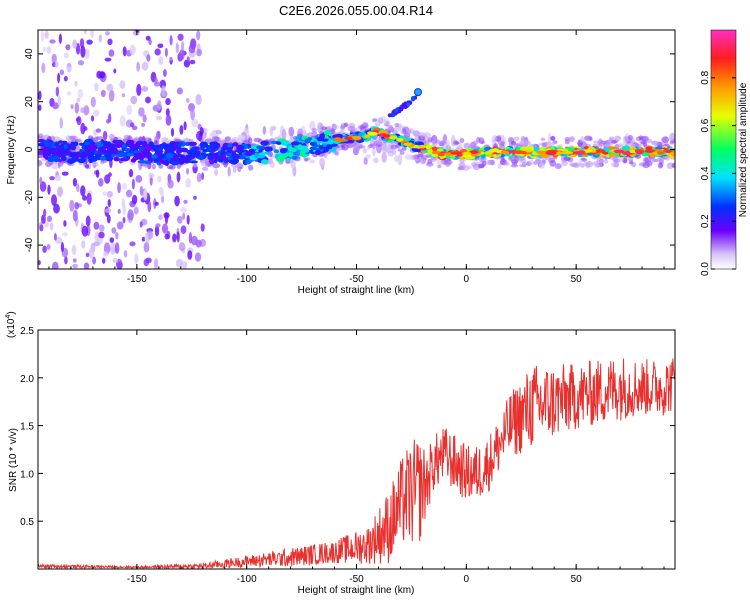 This screenshot has height=605, width=750. Describe the element at coordinates (356, 279) in the screenshot. I see `x-tick-label: -50` at that location.